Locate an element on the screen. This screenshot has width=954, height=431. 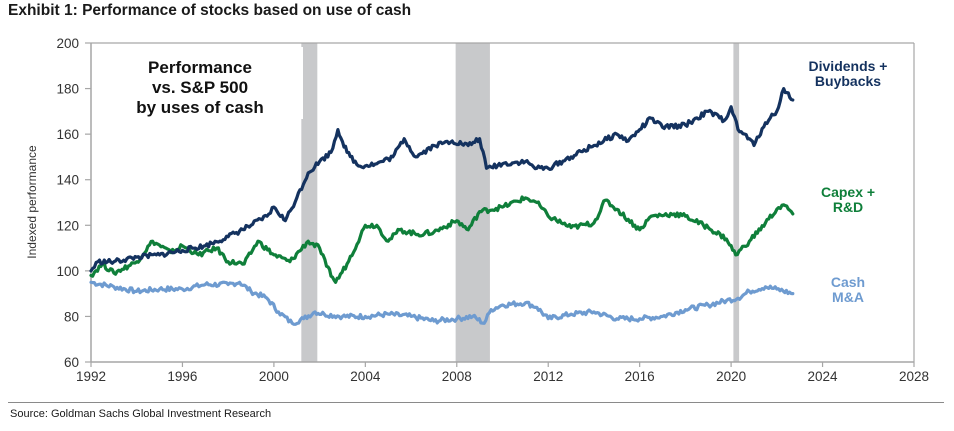
x-tick-label: 2020 is located at coordinates (731, 376).